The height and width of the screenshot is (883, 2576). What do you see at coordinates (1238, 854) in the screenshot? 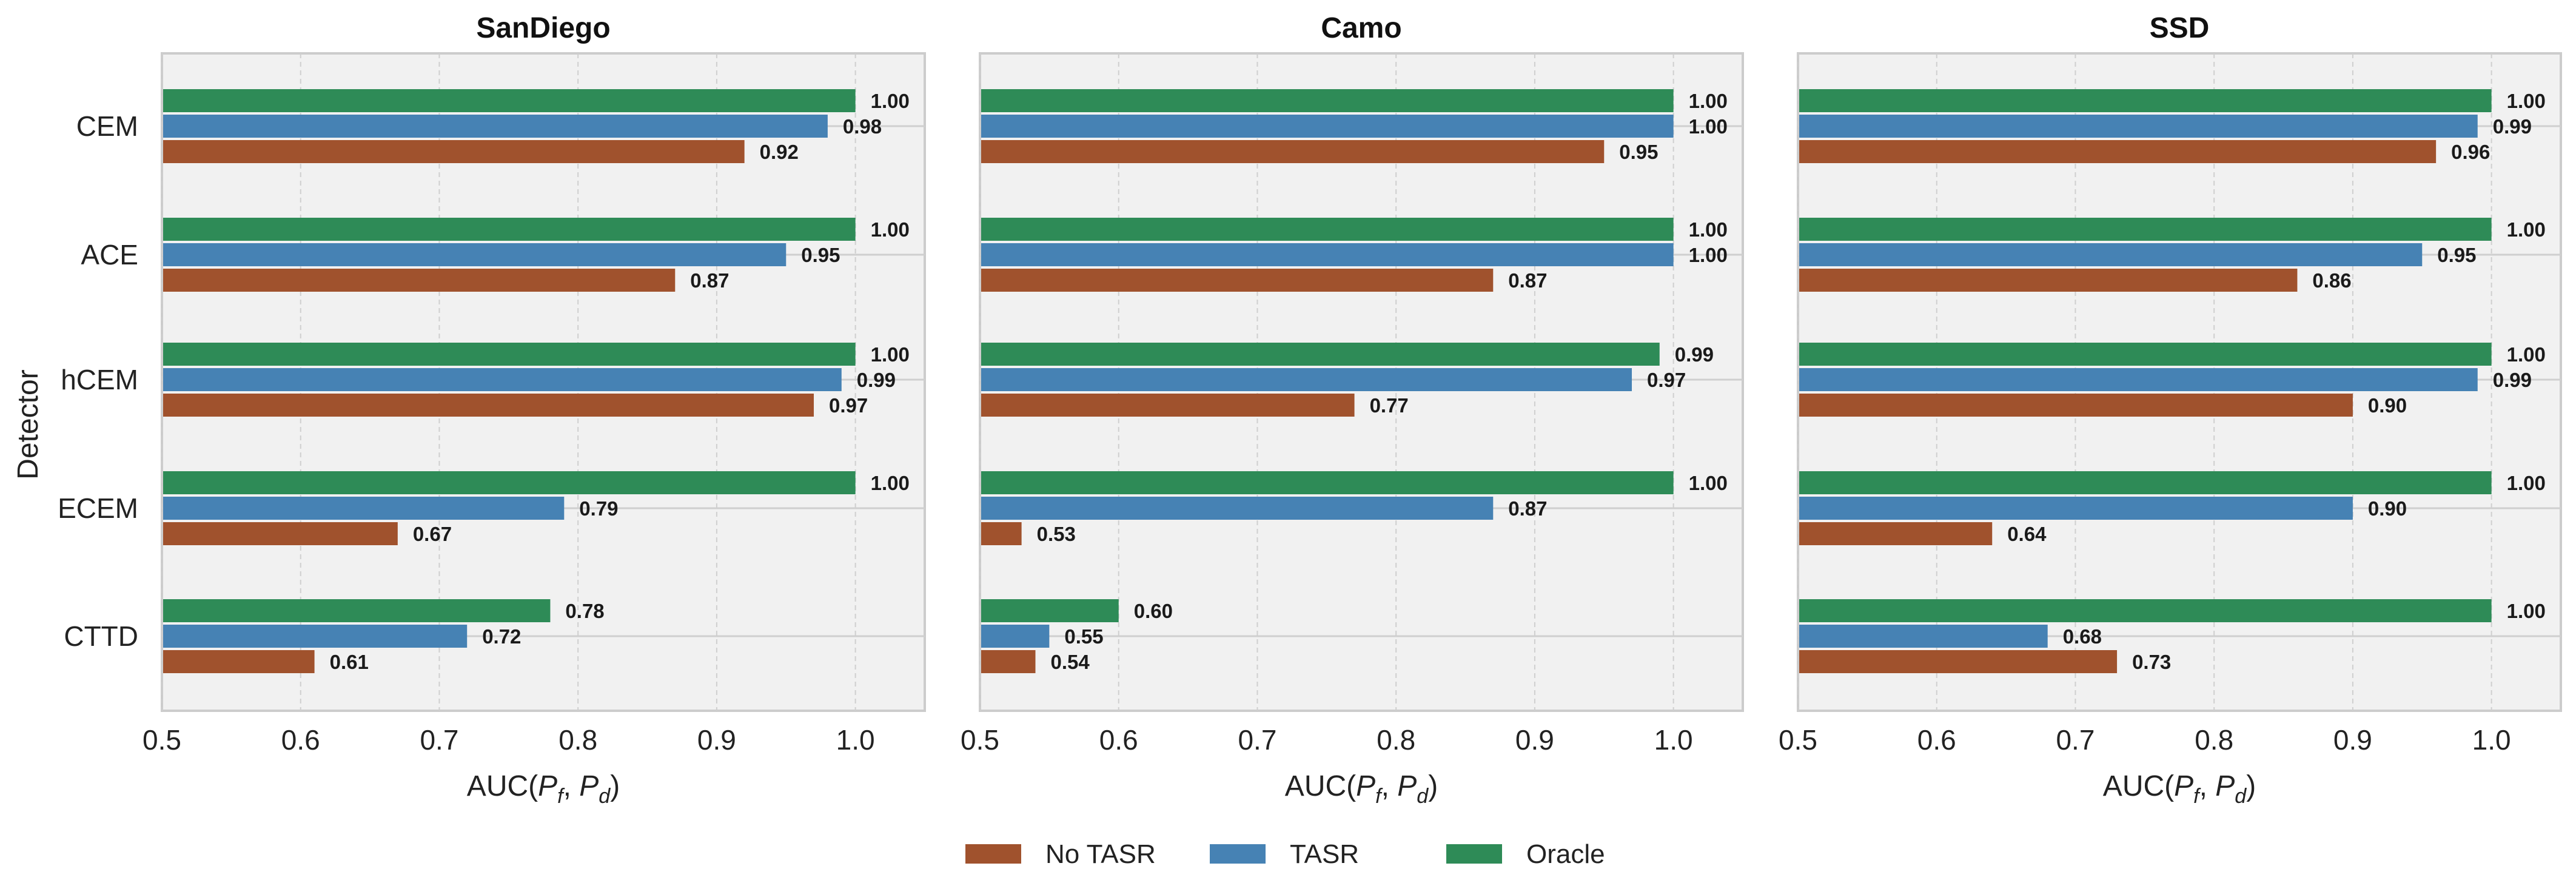
I see `legend-swatch` at bounding box center [1238, 854].